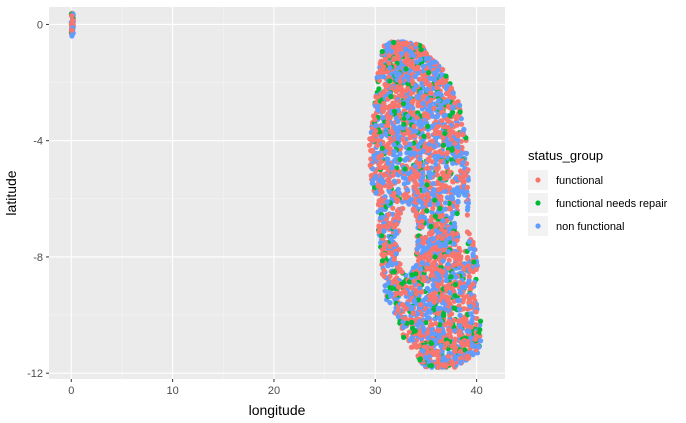  I want to click on x-tick-label: 20, so click(274, 391).